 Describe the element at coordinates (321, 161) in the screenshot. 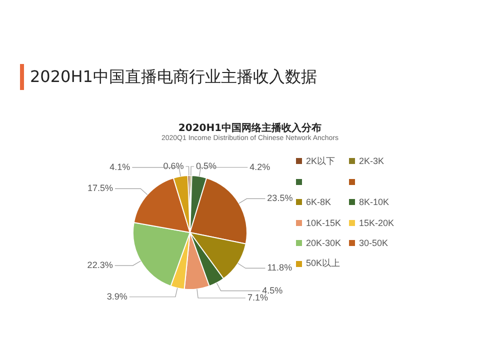

I see `legend-label: 2K以下` at that location.